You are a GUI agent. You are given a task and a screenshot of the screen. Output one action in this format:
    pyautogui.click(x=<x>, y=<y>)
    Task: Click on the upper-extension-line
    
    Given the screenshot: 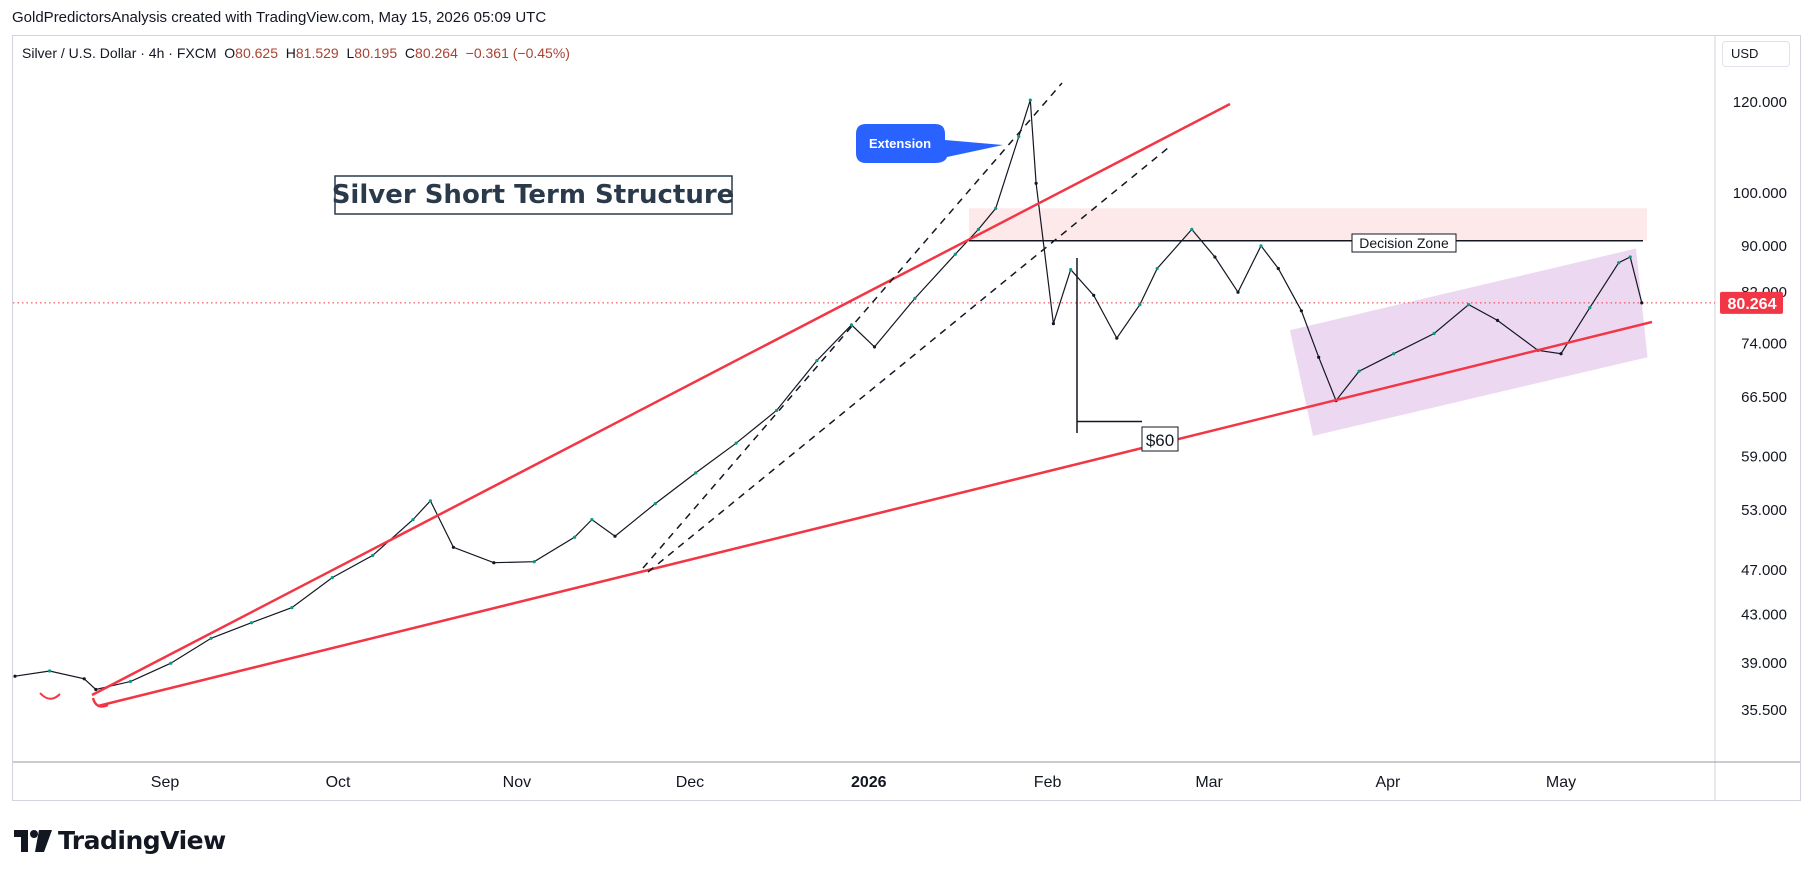 What is the action you would take?
    pyautogui.click(x=852, y=325)
    